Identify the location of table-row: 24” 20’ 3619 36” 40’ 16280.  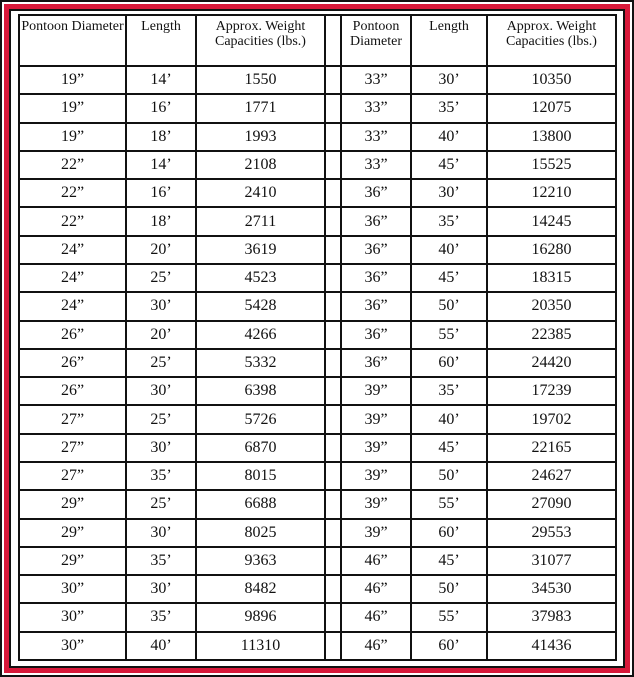
(317, 249).